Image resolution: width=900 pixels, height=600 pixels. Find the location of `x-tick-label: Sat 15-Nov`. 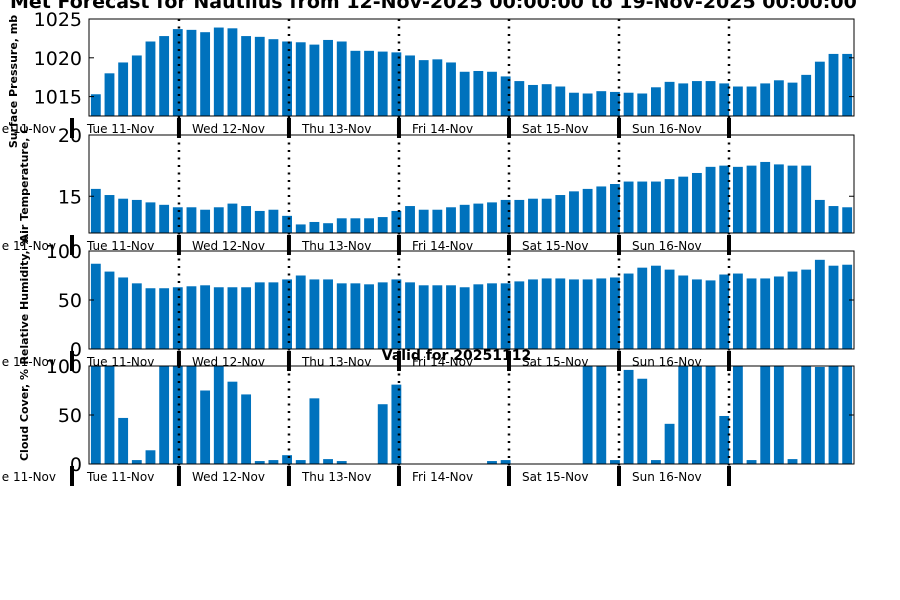

x-tick-label: Sat 15-Nov is located at coordinates (555, 246).